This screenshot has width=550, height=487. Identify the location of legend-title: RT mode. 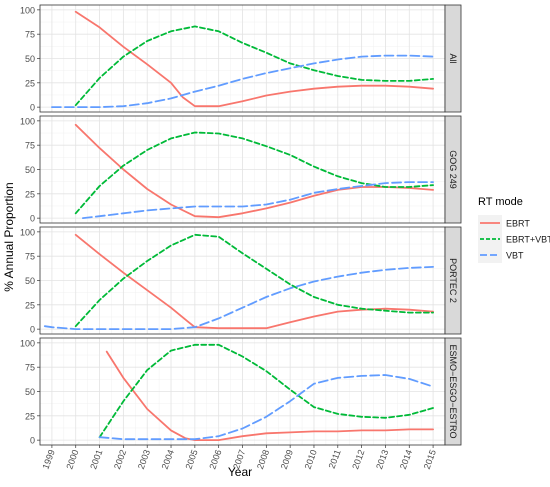
(500, 202).